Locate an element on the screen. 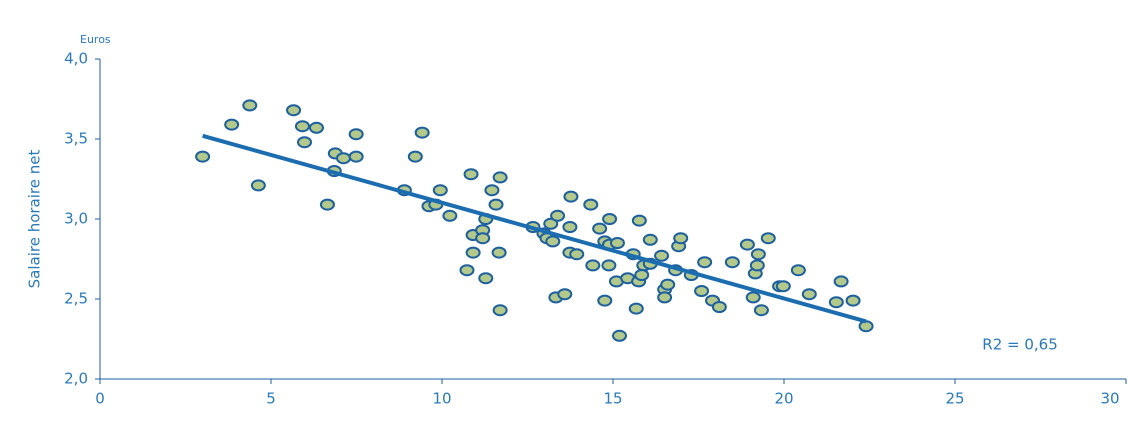 This screenshot has width=1128, height=429. x-tick-label: 10 is located at coordinates (441, 399).